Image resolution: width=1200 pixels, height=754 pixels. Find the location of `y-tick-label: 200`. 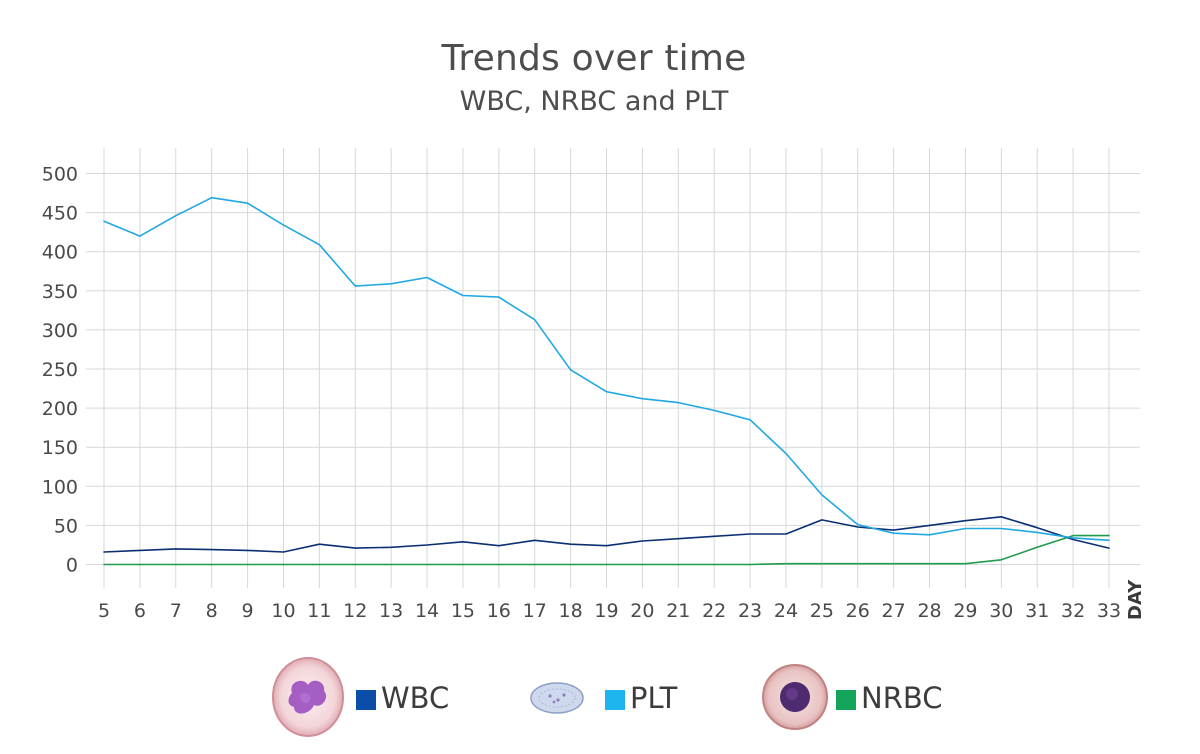

y-tick-label: 200 is located at coordinates (60, 409).